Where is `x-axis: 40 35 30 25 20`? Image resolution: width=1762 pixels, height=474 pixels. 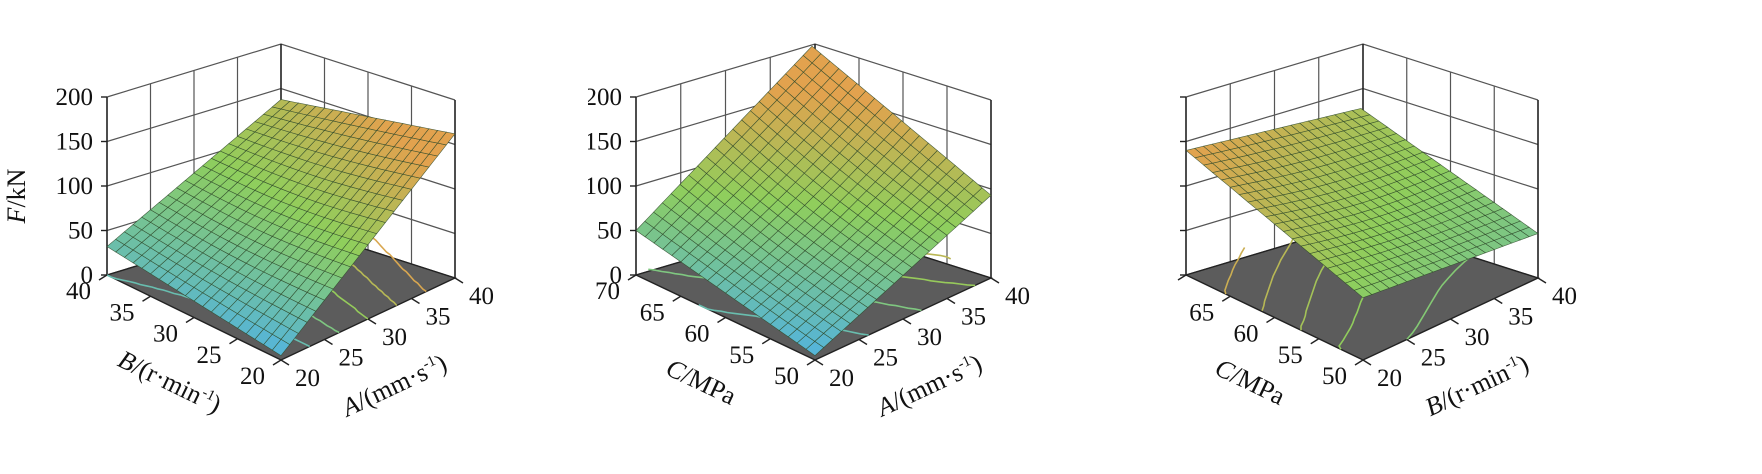
x-axis: 40 35 30 25 20 is located at coordinates (174, 332).